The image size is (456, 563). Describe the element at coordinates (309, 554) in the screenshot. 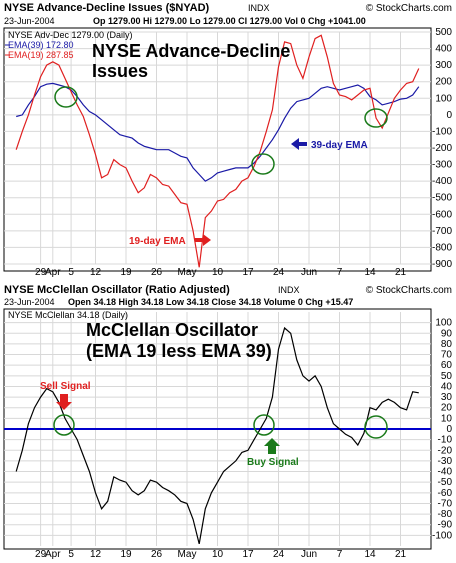

I see `bottom-x-tick-label: Jun` at that location.